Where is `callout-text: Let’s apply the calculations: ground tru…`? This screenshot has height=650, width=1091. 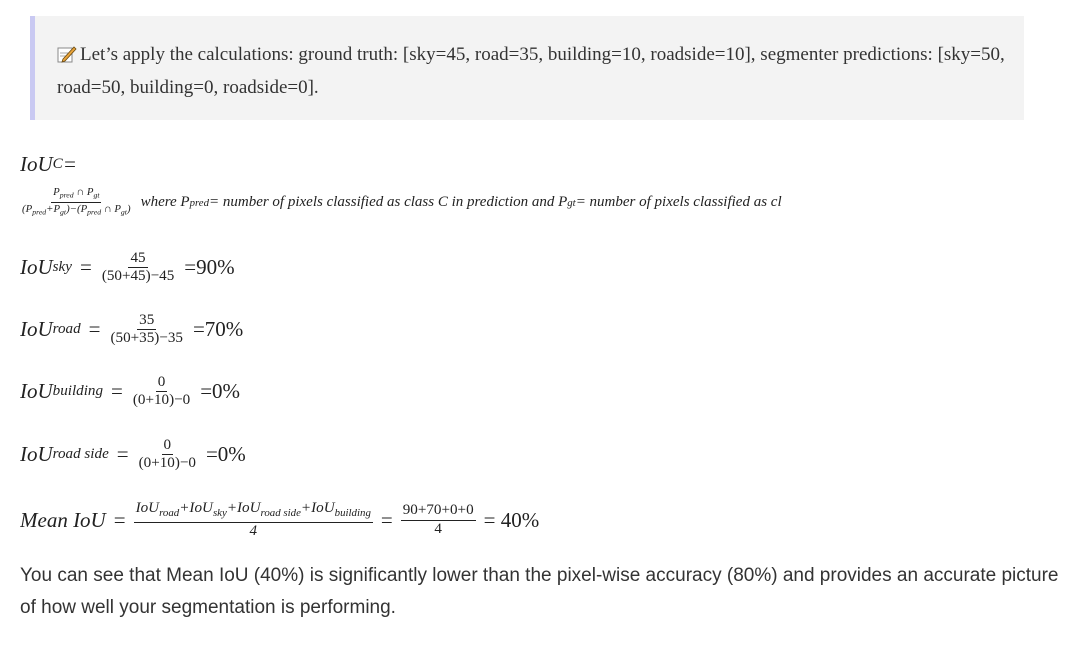
callout-text: Let’s apply the calculations: ground tru… is located at coordinates (537, 71).